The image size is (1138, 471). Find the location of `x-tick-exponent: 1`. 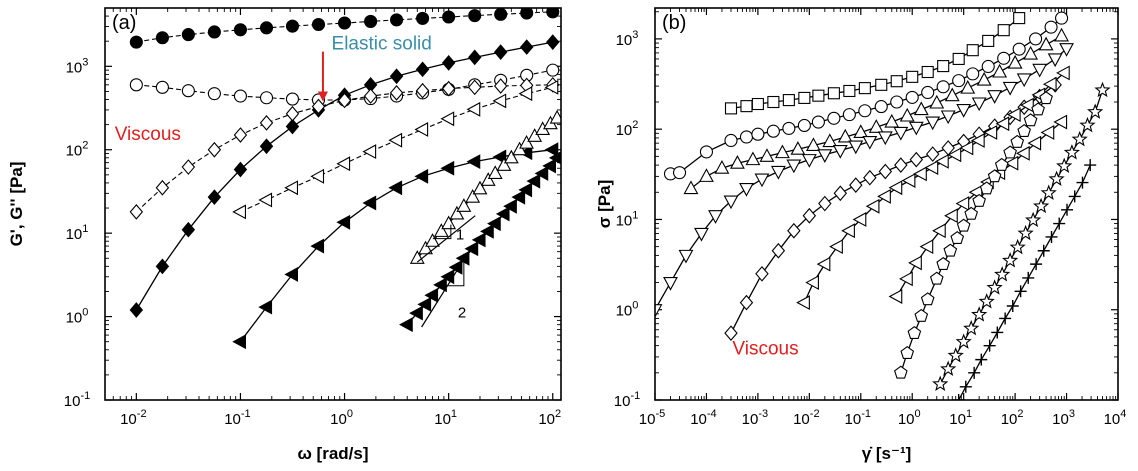

x-tick-exponent: 1 is located at coordinates (454, 414).